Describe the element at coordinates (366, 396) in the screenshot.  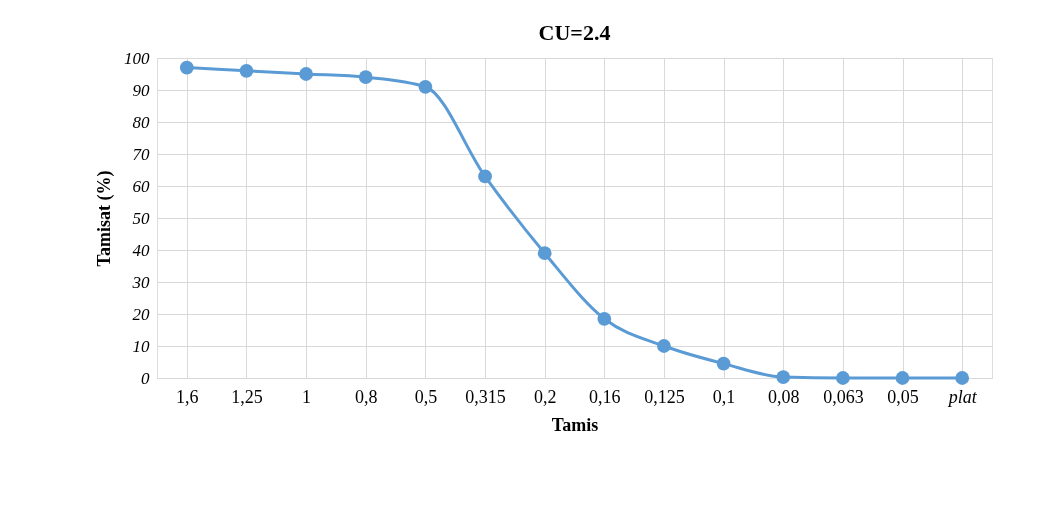
I see `x-tick-label: 0,8` at that location.